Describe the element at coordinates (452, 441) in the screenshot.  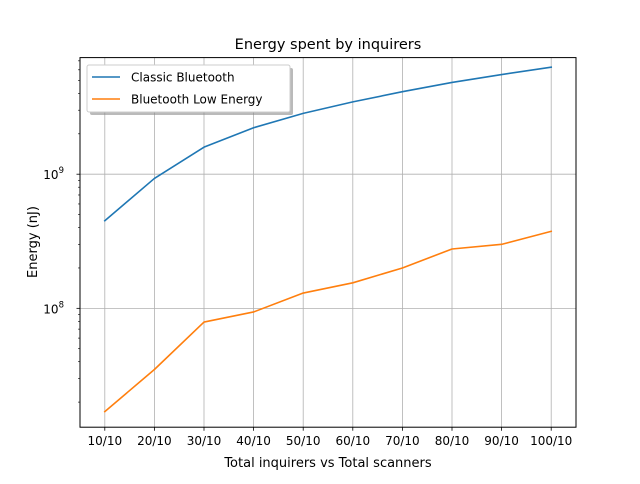
I see `x-tick-label: 80/10` at that location.